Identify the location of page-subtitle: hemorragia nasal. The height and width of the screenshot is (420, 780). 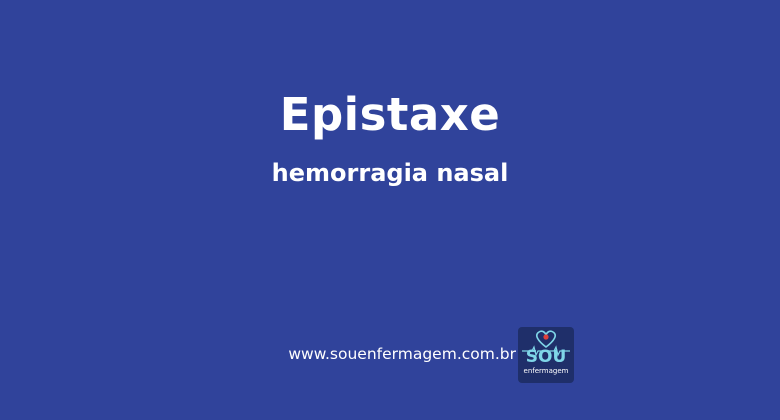
(390, 173).